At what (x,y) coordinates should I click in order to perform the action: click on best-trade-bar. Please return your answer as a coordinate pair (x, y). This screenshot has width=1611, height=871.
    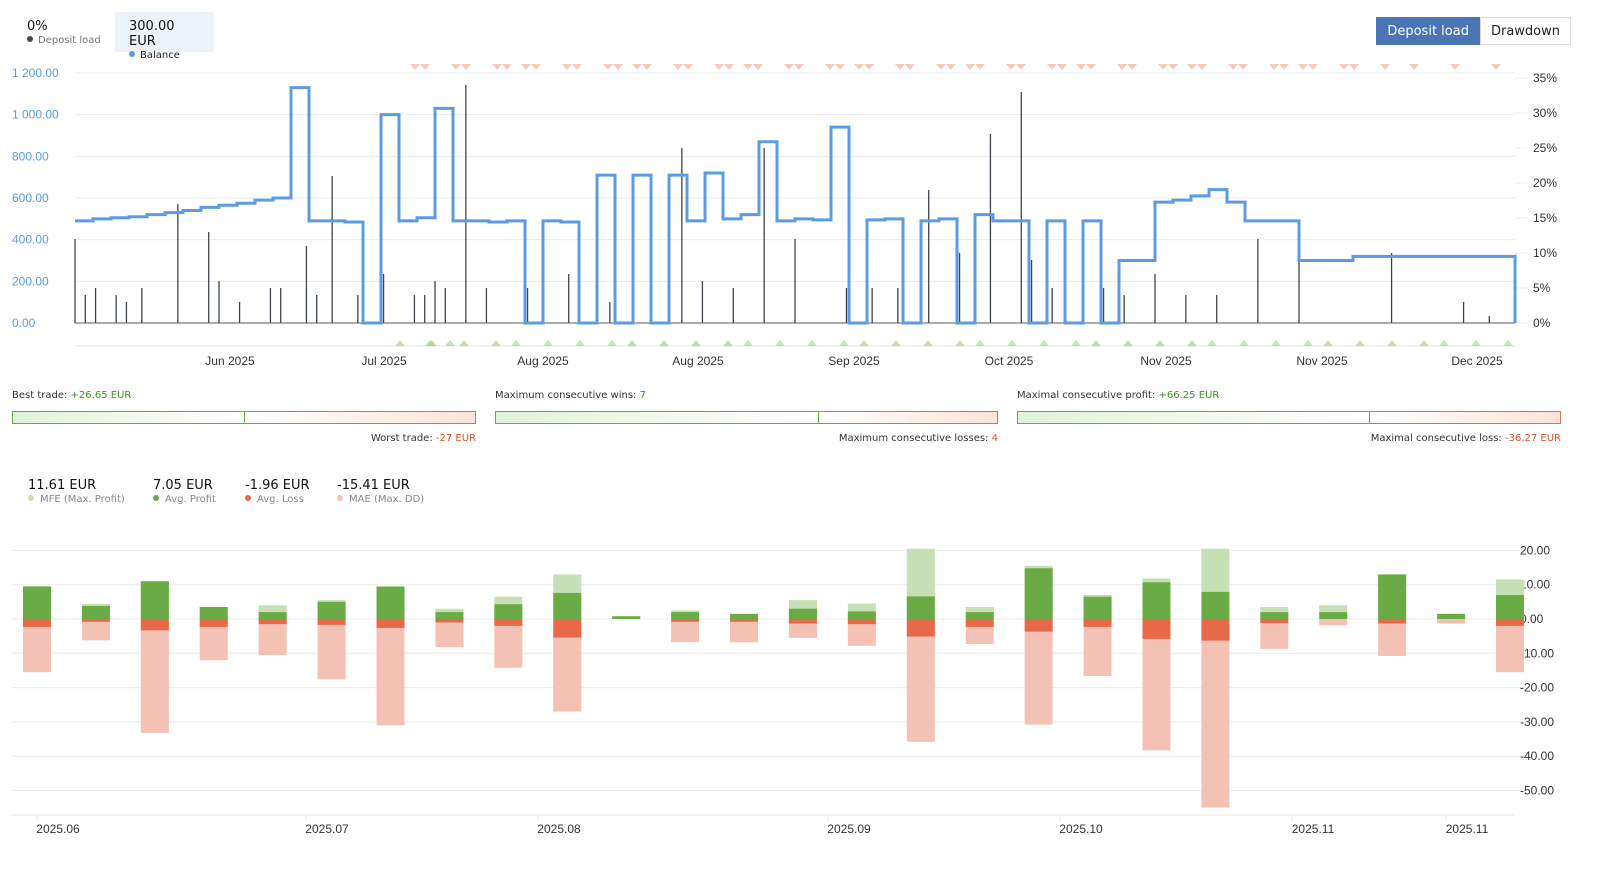
    Looking at the image, I should click on (128, 417).